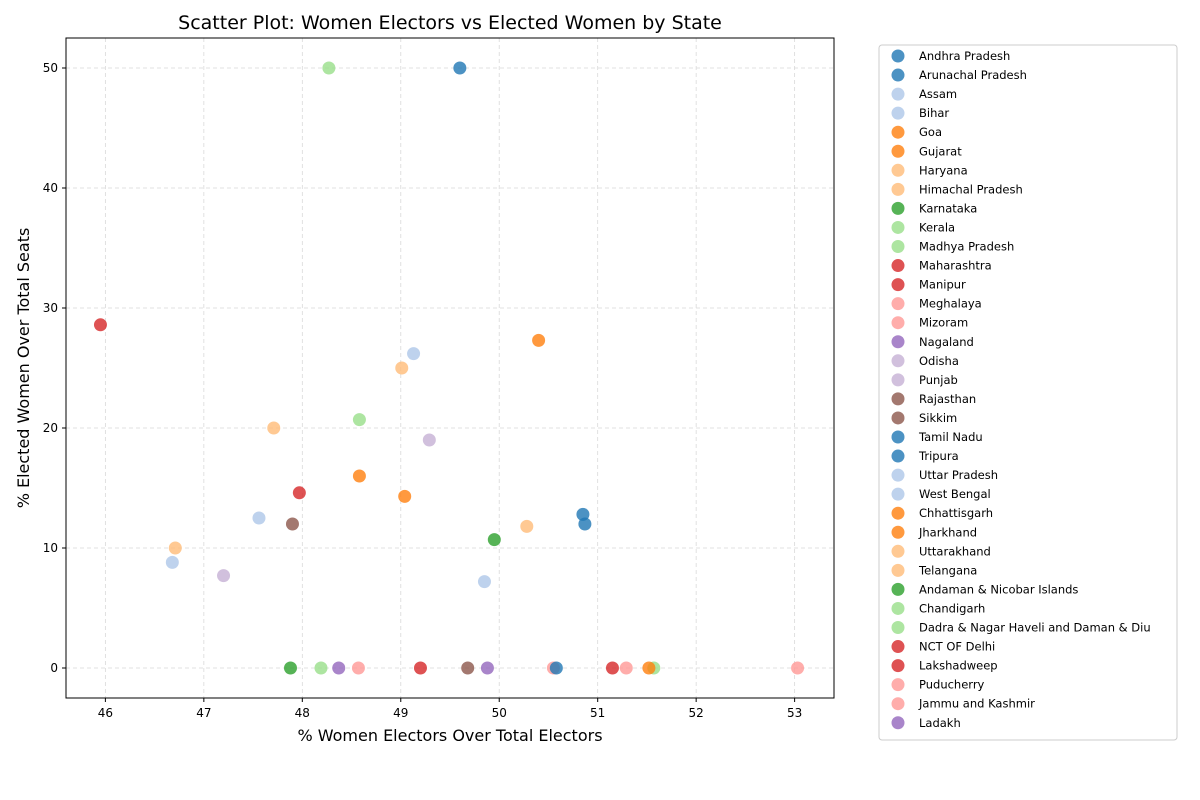  I want to click on legend-label: Bihar, so click(934, 113).